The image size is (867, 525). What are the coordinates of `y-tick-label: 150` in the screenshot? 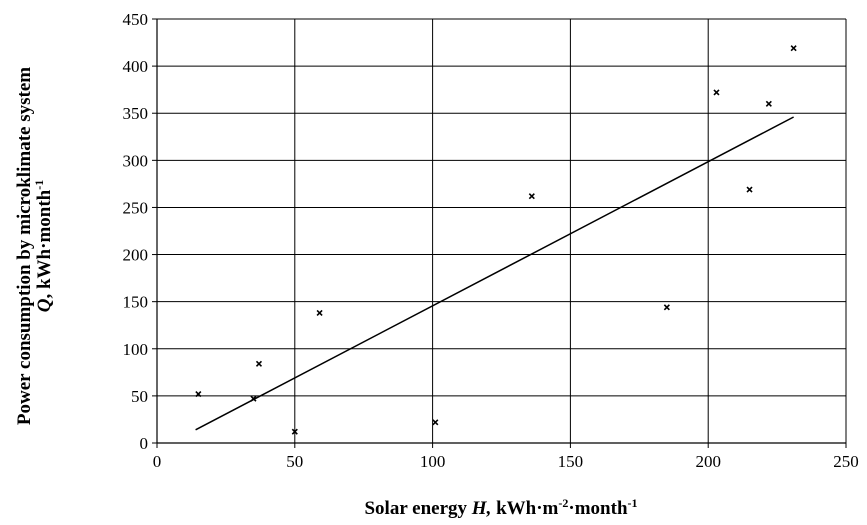 It's located at (136, 302).